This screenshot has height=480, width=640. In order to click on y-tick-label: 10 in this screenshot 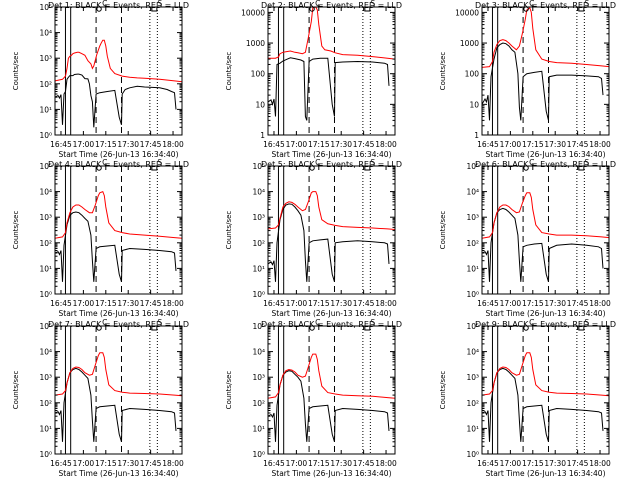, I will do `click(260, 104)`.